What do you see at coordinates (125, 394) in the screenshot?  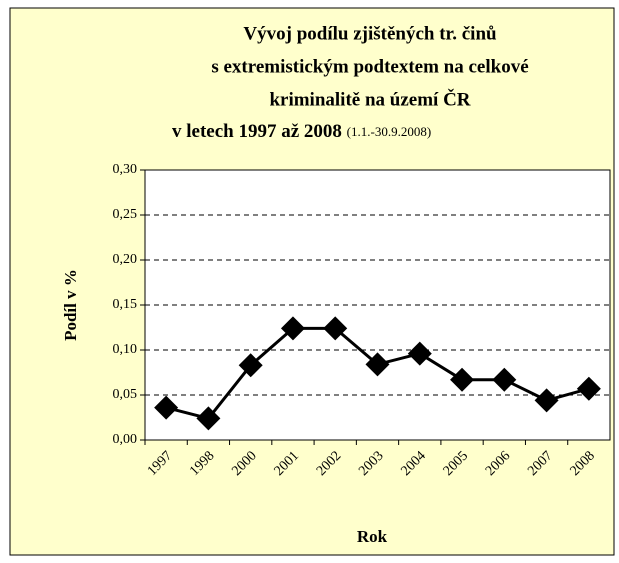 I see `y-tick-label: 0,05` at bounding box center [125, 394].